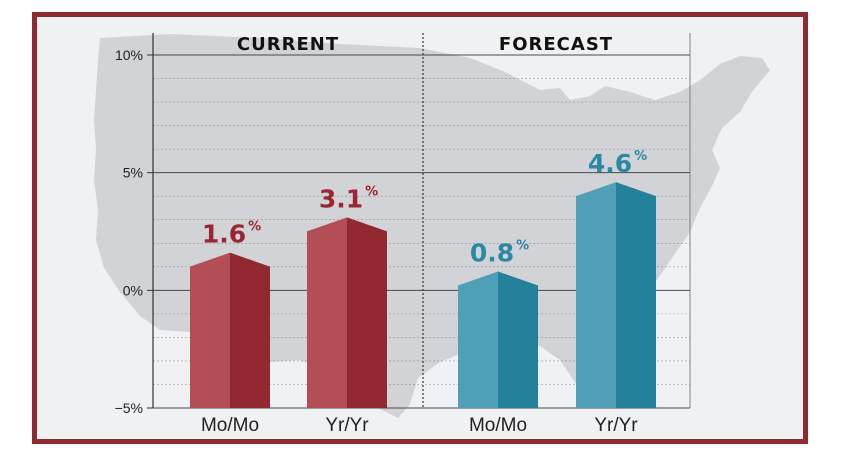 The width and height of the screenshot is (850, 466). What do you see at coordinates (133, 173) in the screenshot?
I see `y-tick-label: 5%` at bounding box center [133, 173].